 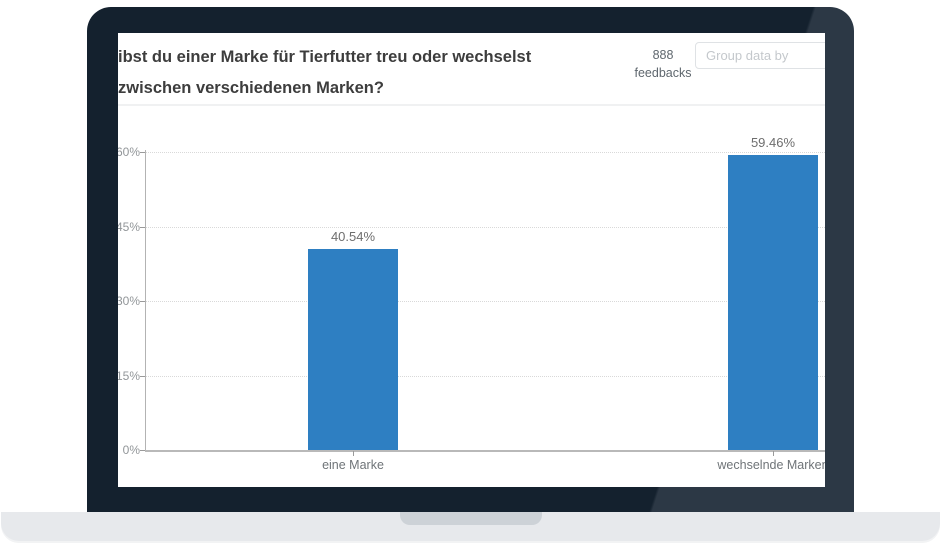 What do you see at coordinates (471, 518) in the screenshot?
I see `laptop-lid-notch` at bounding box center [471, 518].